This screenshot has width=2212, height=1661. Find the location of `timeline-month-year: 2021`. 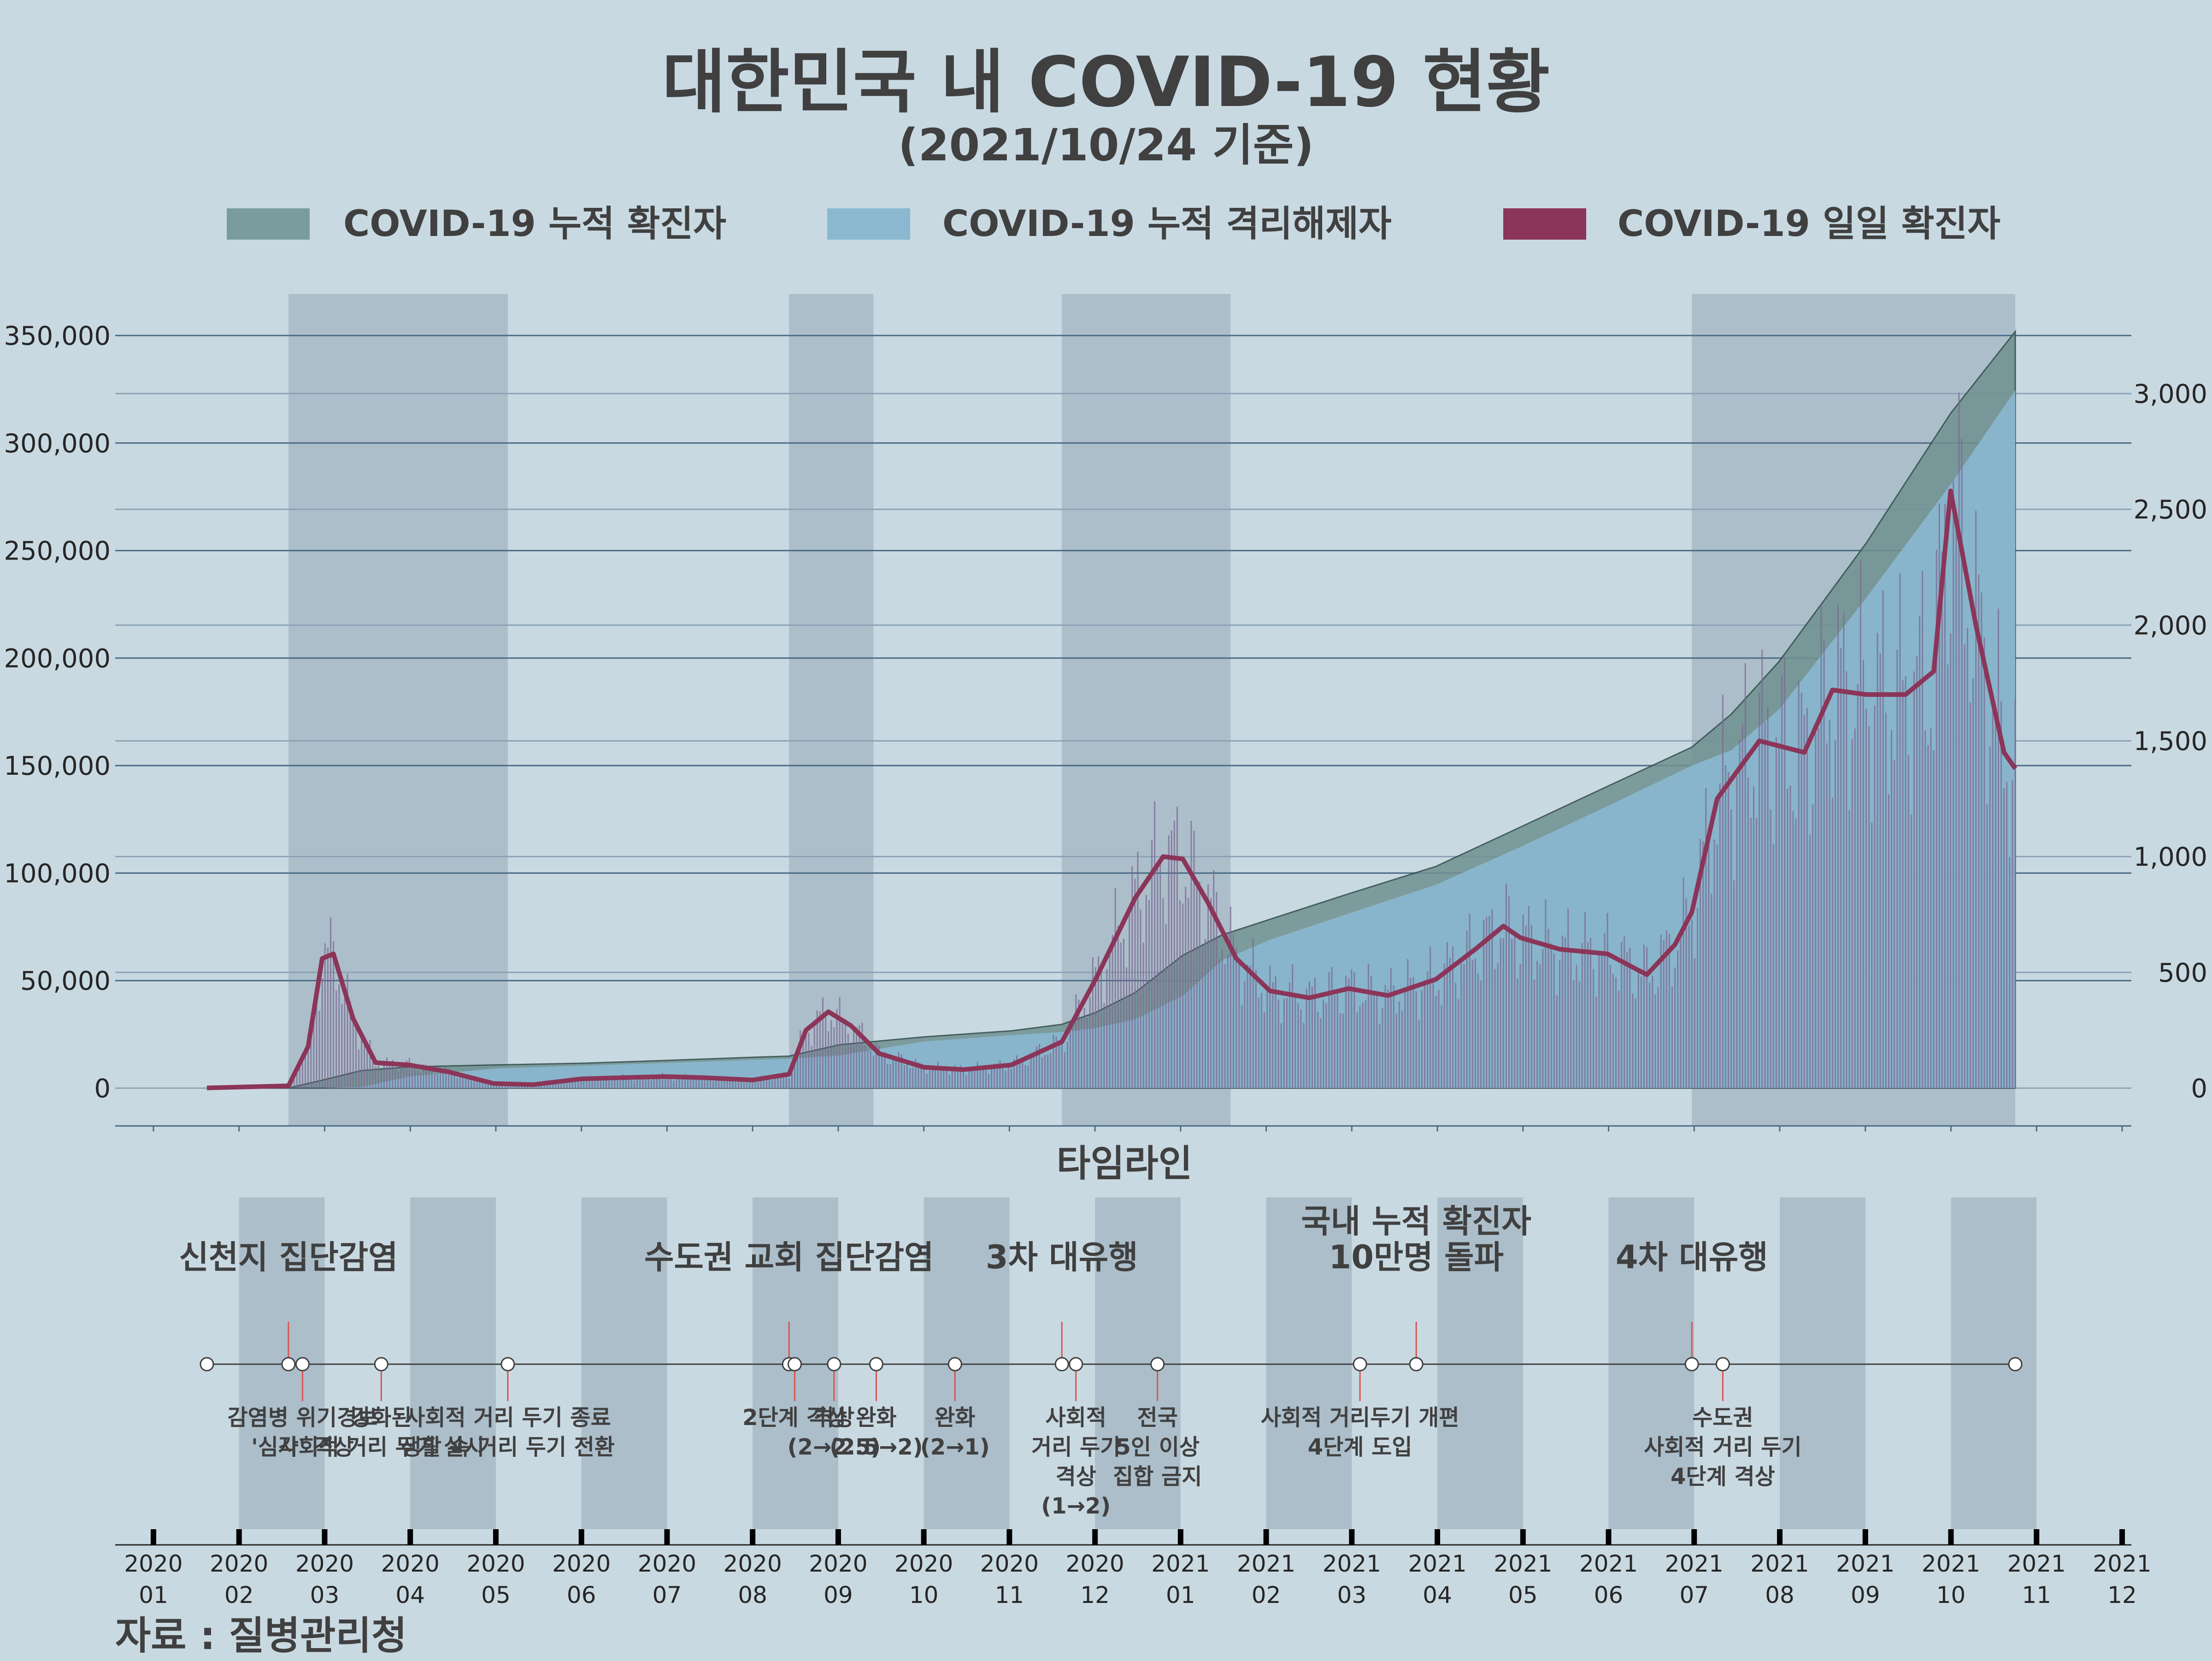

timeline-month-year: 2021 is located at coordinates (2036, 1563).